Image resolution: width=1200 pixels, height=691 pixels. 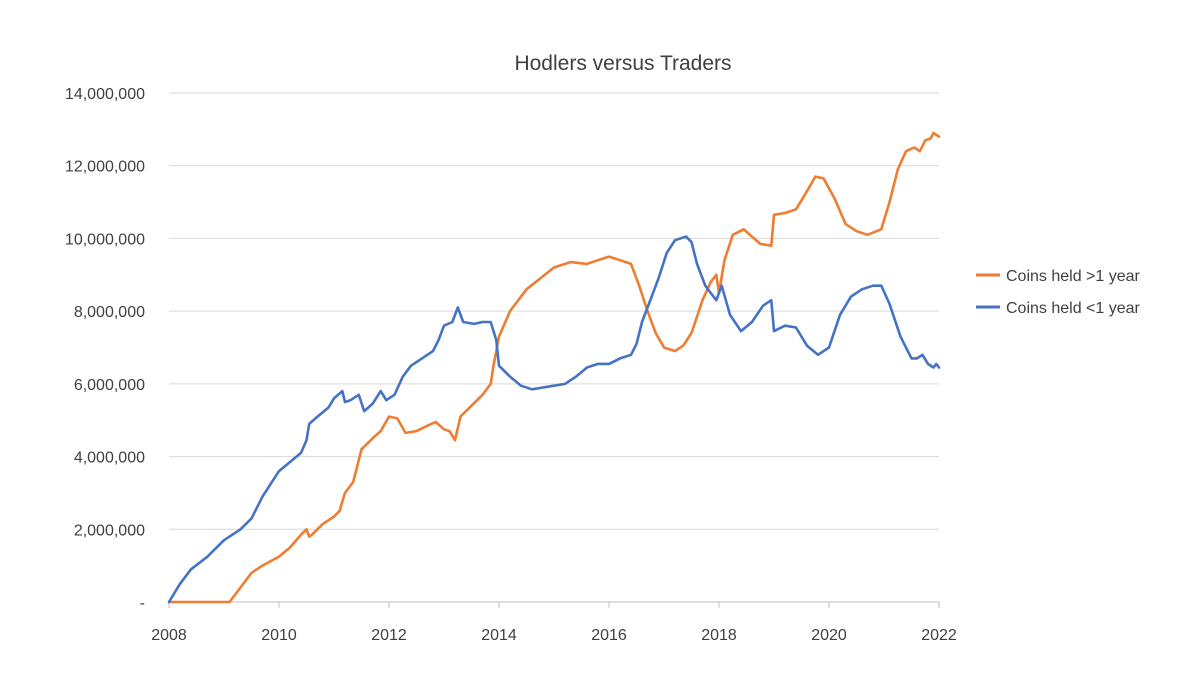 What do you see at coordinates (279, 635) in the screenshot?
I see `x-tick-label: 2010` at bounding box center [279, 635].